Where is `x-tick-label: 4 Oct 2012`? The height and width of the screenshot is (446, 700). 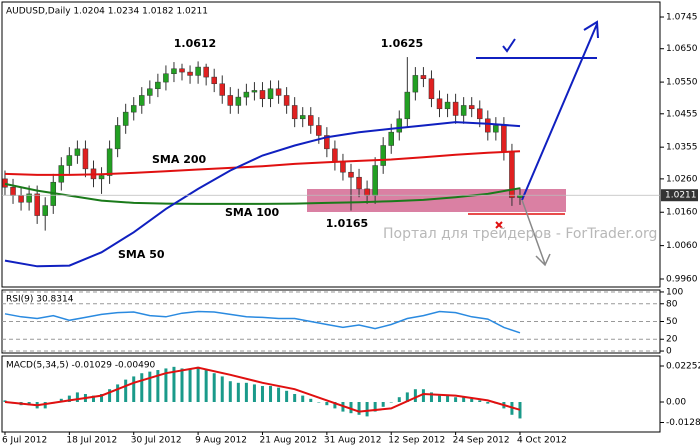 x-tick-label: 4 Oct 2012 is located at coordinates (542, 441).